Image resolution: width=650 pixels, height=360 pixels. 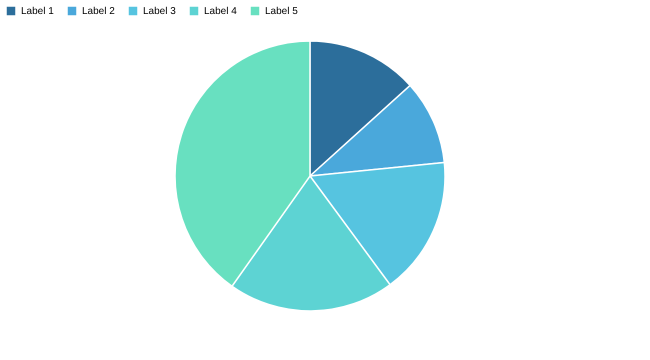 I want to click on legend-label: Label 1, so click(x=37, y=11).